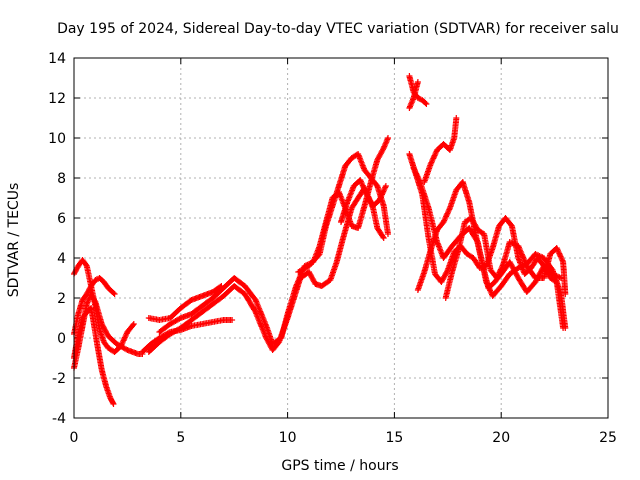 This screenshot has height=480, width=640. What do you see at coordinates (61, 179) in the screenshot?
I see `y-tick-label: 8` at bounding box center [61, 179].